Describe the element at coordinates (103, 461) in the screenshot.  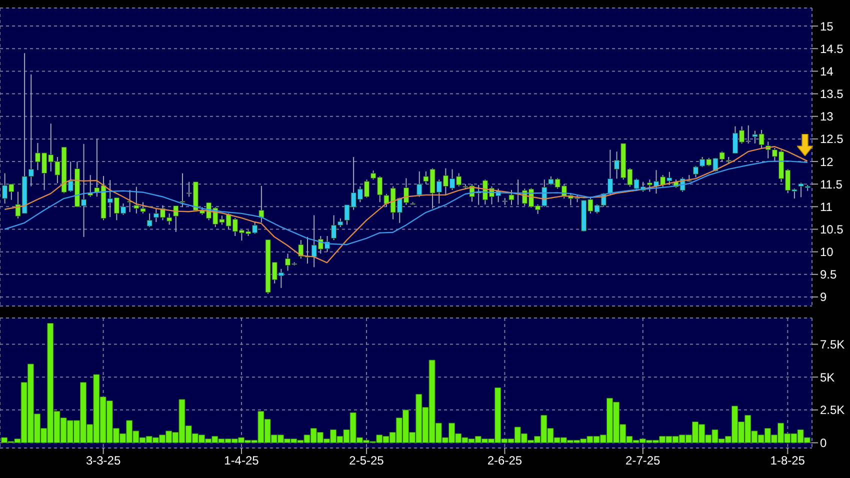
I see `x-tick-label: 3-3-25` at that location.